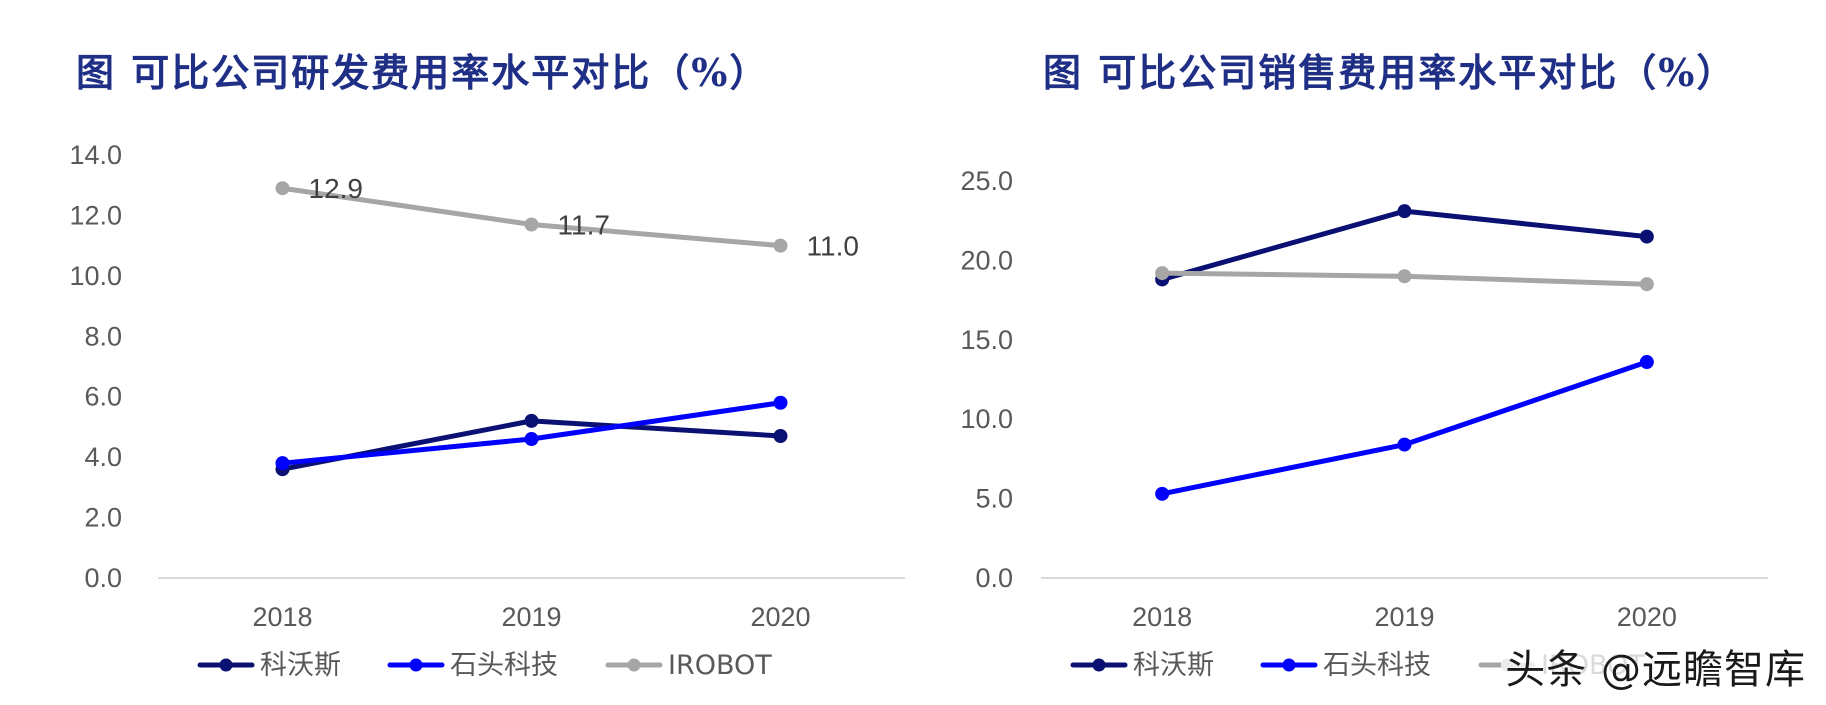 This screenshot has height=705, width=1826. I want to click on series-3: 12.9 11.7 11.0, so click(567, 217).